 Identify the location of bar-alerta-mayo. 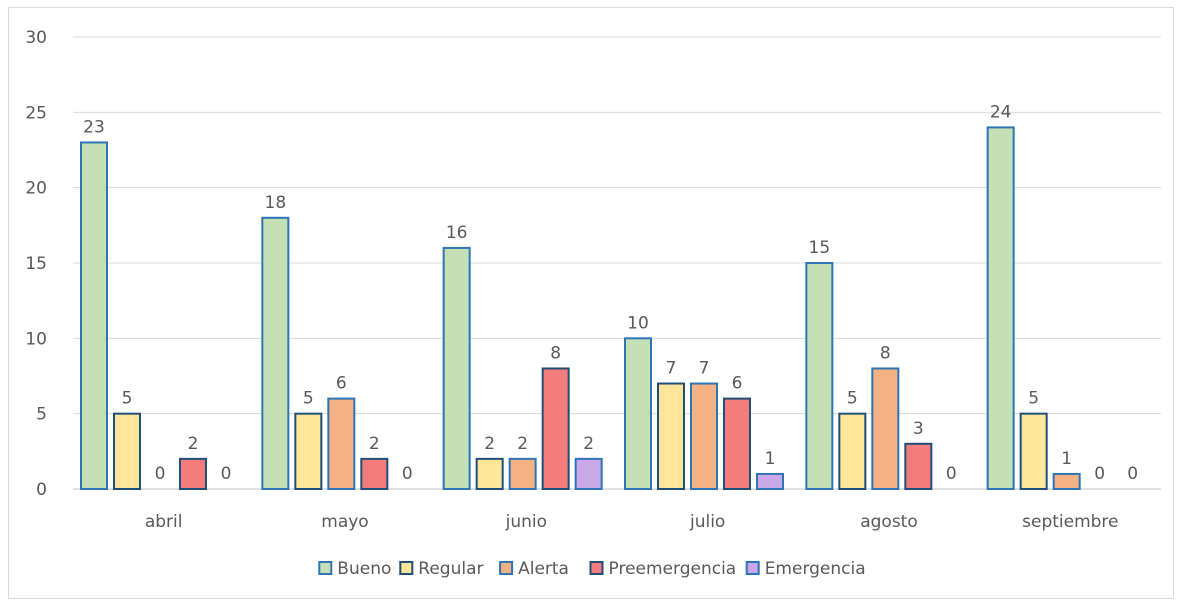
(341, 444).